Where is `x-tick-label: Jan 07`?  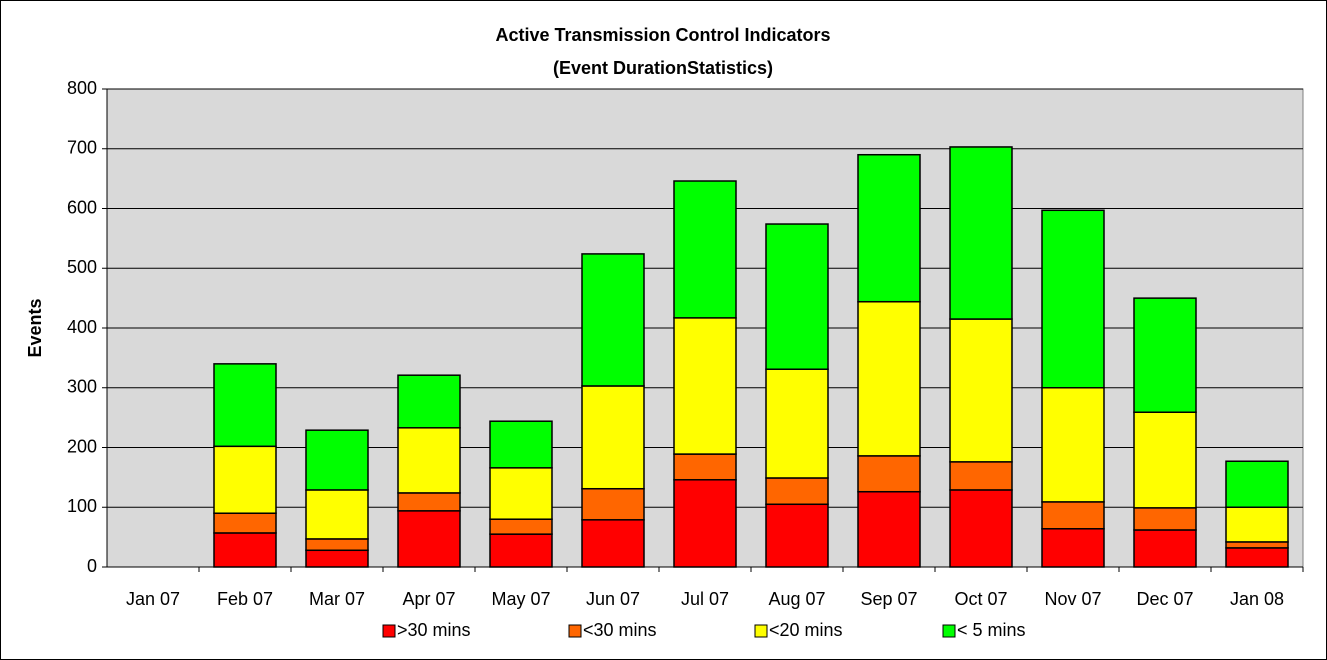
x-tick-label: Jan 07 is located at coordinates (153, 599).